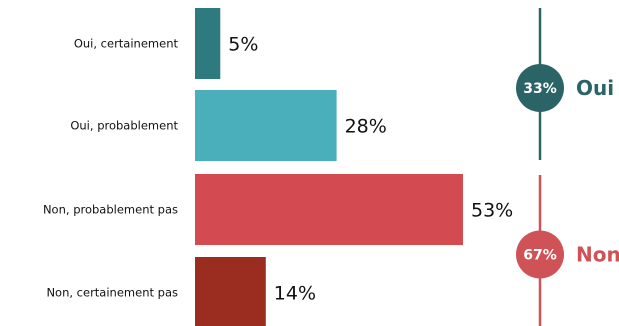 The image size is (619, 326). What do you see at coordinates (295, 294) in the screenshot?
I see `value-label-3: 14%` at bounding box center [295, 294].